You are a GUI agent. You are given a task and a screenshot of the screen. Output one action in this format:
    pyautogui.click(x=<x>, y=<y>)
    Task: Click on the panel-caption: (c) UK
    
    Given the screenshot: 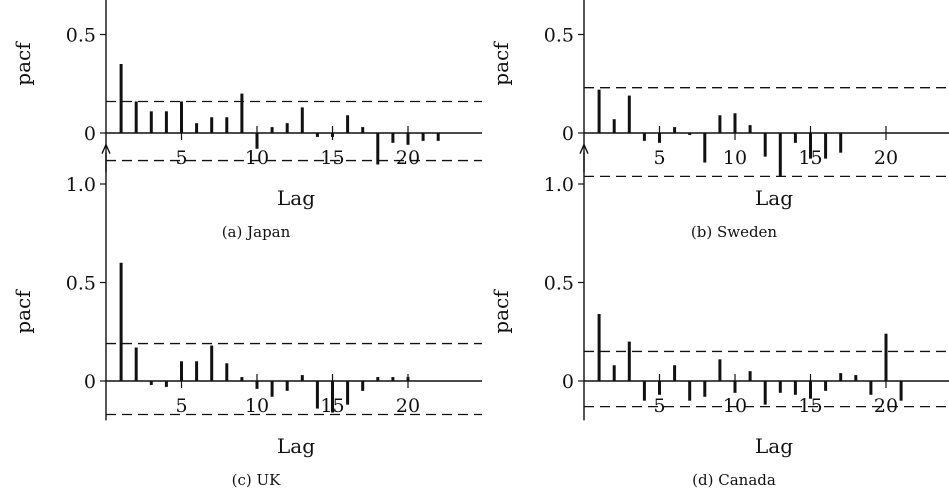 What is the action you would take?
    pyautogui.click(x=257, y=480)
    